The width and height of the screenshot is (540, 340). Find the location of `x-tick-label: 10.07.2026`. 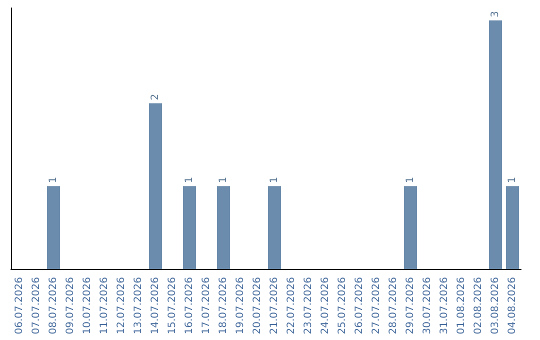

x-tick-label: 10.07.2026 is located at coordinates (87, 305).